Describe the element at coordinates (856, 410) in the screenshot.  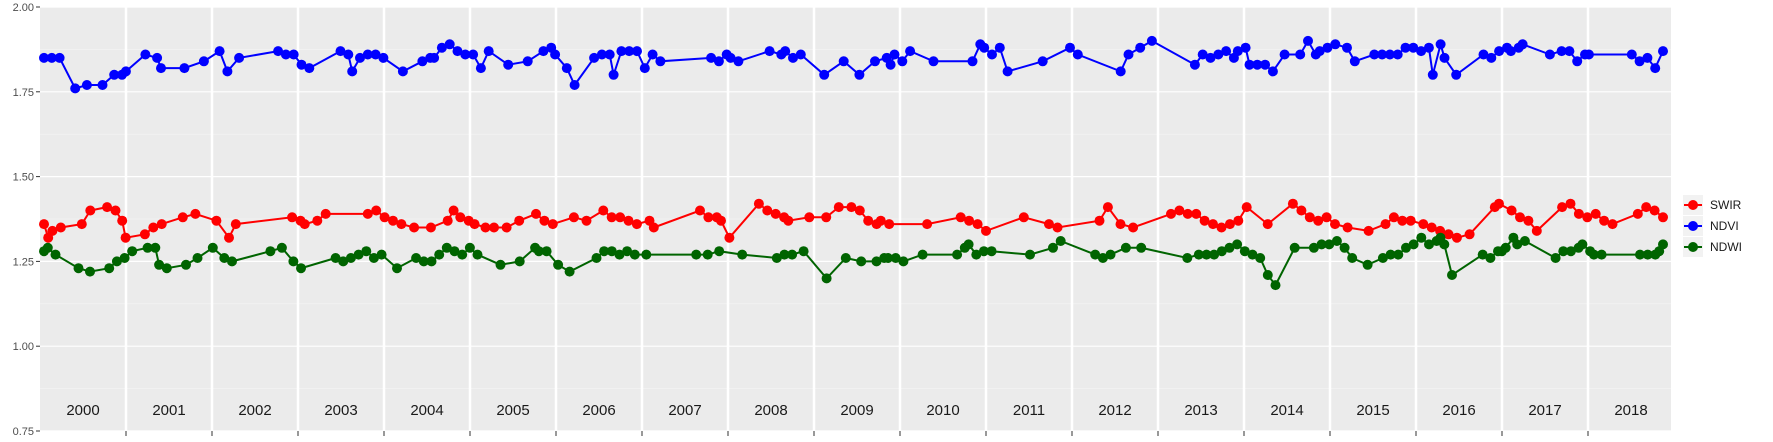
I see `year-label: 2009` at that location.